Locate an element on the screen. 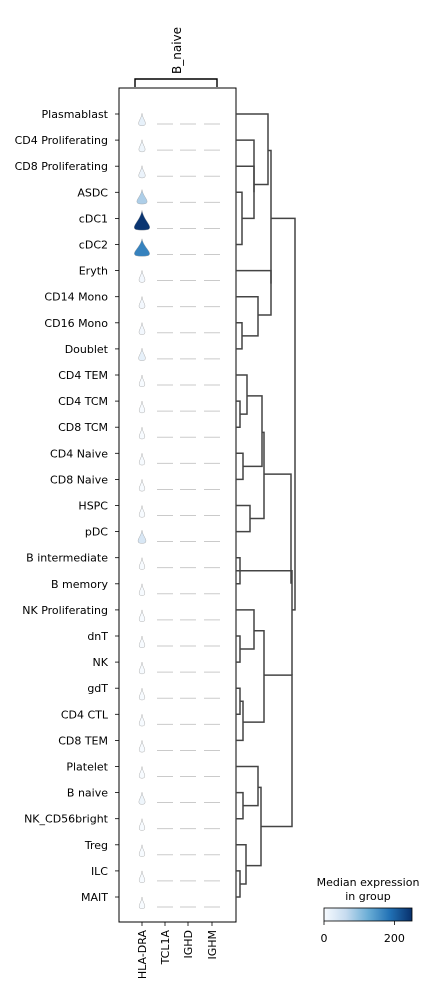 The height and width of the screenshot is (994, 432). colorbar-ticks: 0 200 is located at coordinates (363, 933).